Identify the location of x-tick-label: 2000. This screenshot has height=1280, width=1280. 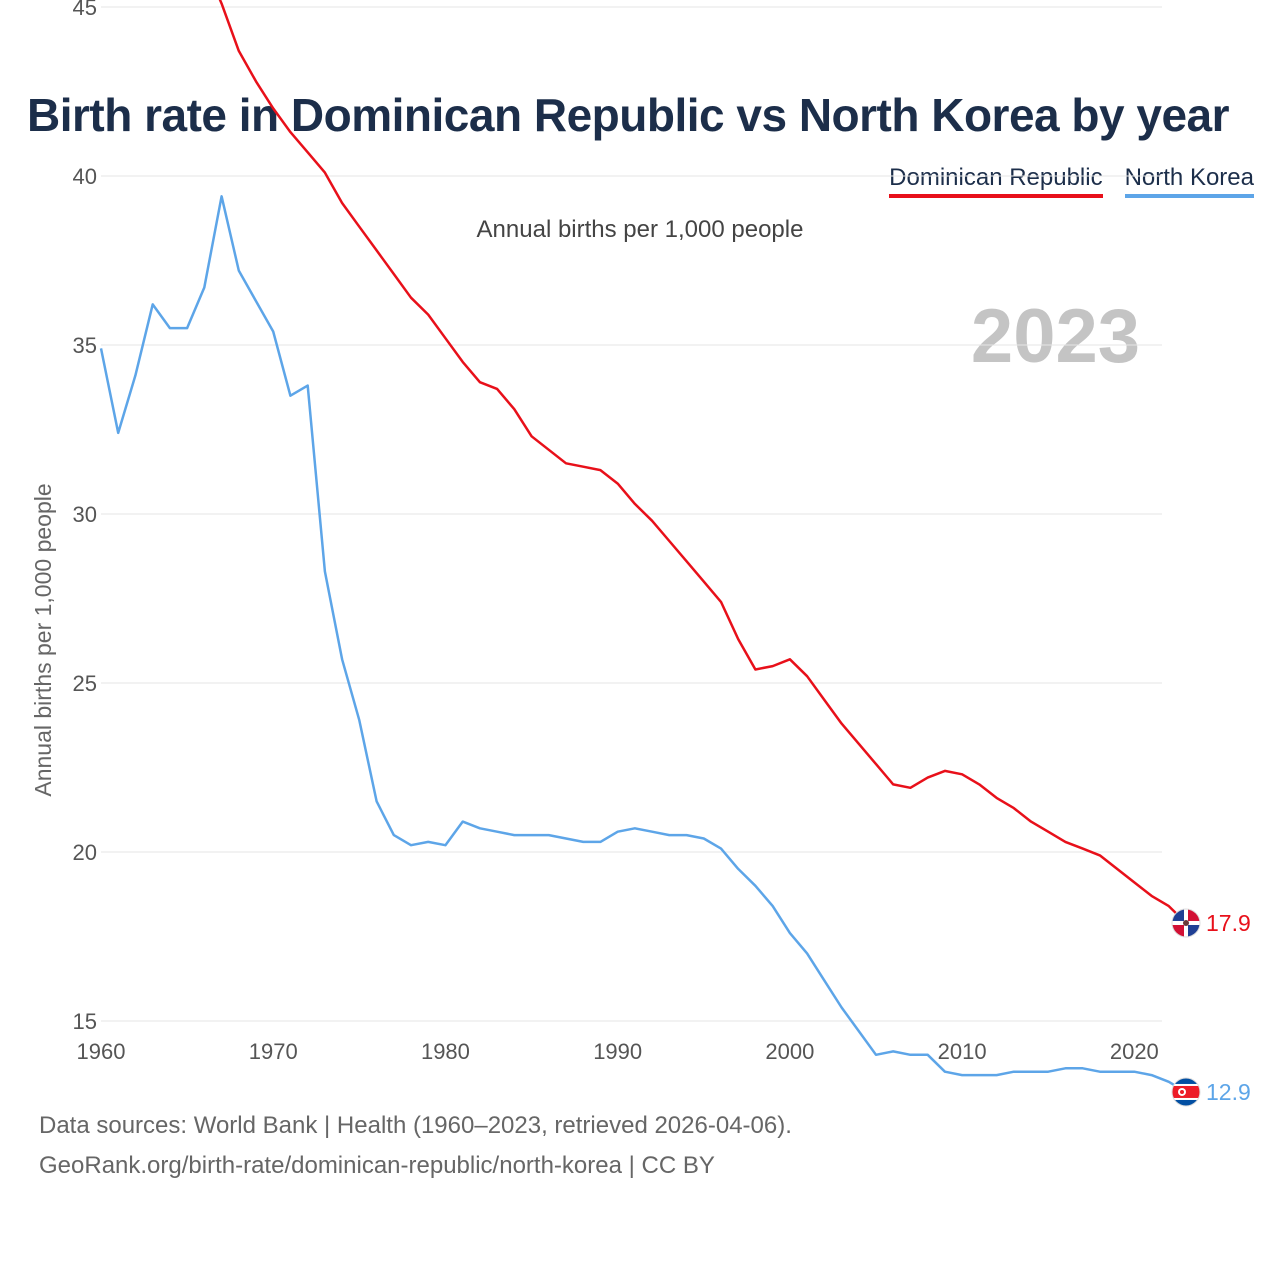
(789, 1051).